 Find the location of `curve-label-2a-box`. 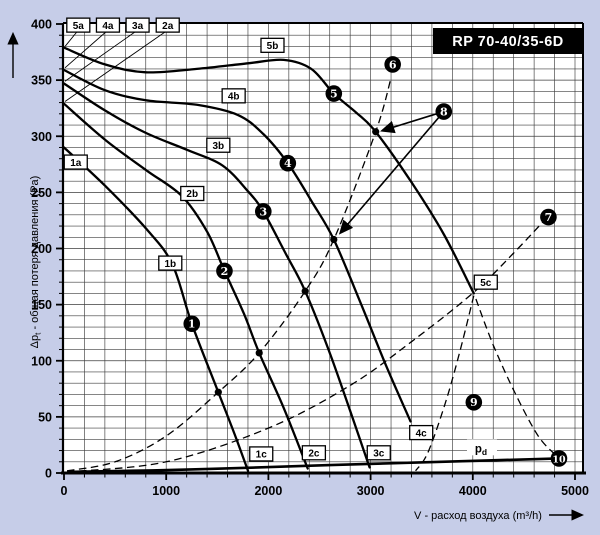

curve-label-2a-box is located at coordinates (167, 25).